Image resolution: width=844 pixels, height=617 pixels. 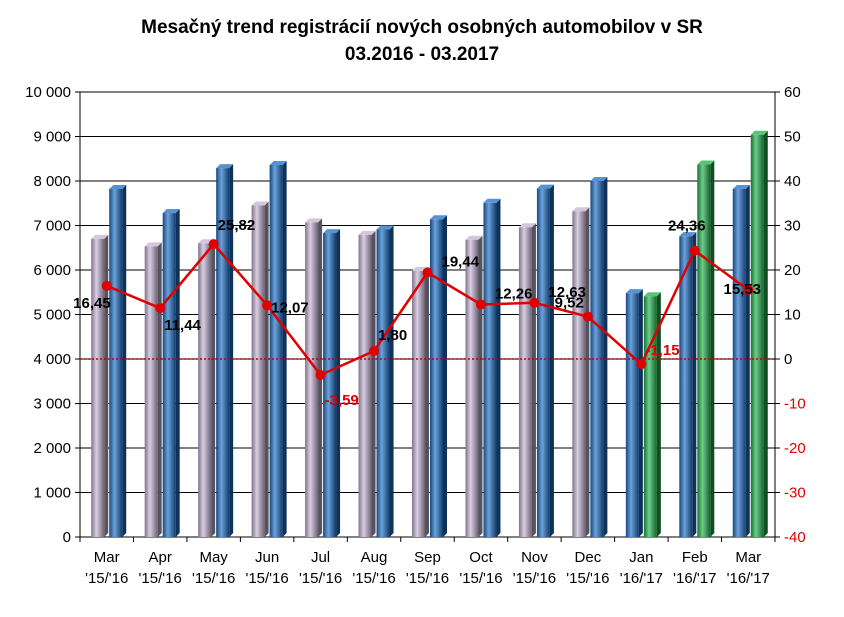 What do you see at coordinates (52, 270) in the screenshot?
I see `left-axis-tick-label: 6 000` at bounding box center [52, 270].